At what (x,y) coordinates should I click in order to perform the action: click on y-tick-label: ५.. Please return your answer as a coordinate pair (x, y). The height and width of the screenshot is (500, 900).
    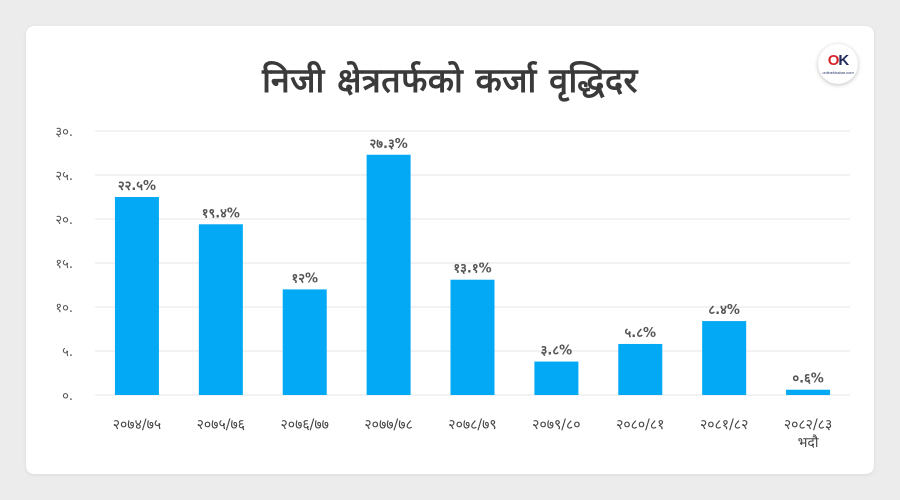
    Looking at the image, I should click on (67, 352).